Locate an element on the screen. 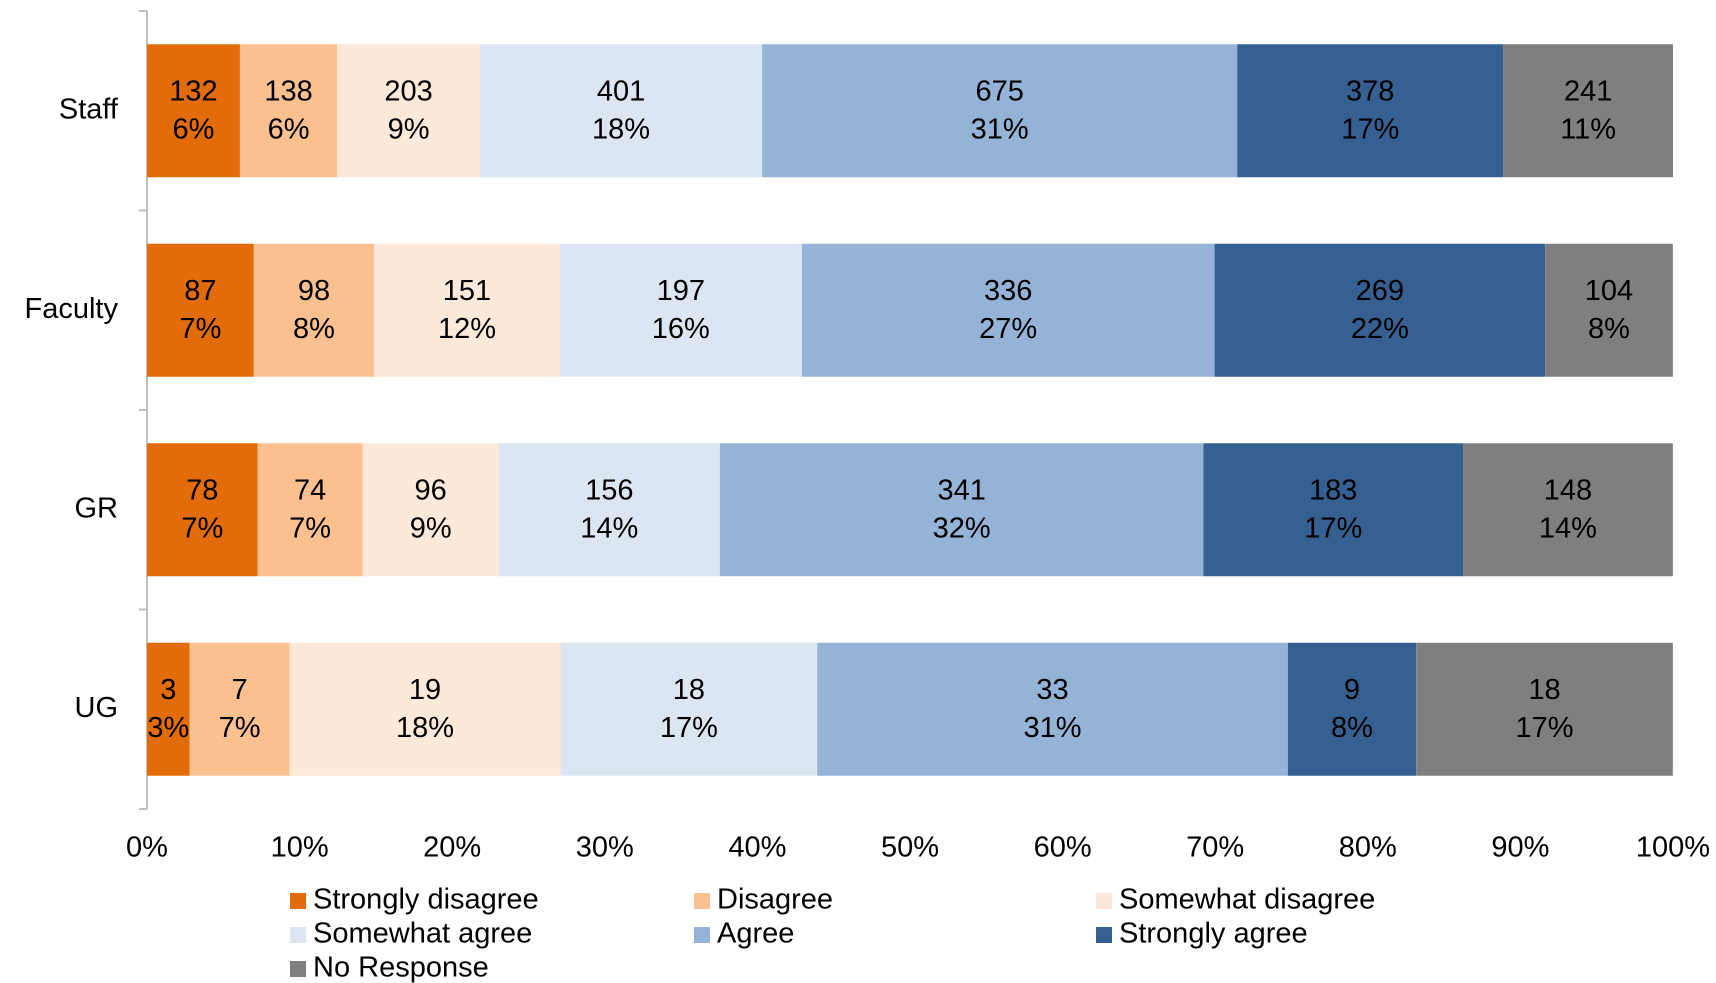  legend-label: Strongly disagree is located at coordinates (426, 900).